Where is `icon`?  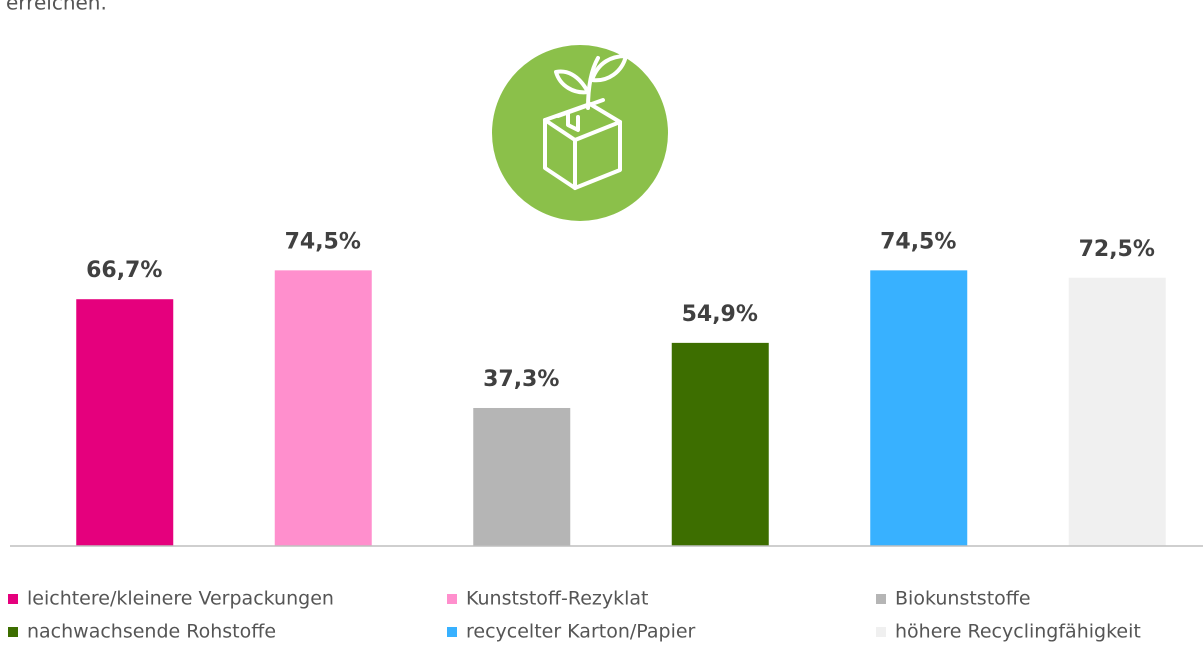 icon is located at coordinates (580, 133).